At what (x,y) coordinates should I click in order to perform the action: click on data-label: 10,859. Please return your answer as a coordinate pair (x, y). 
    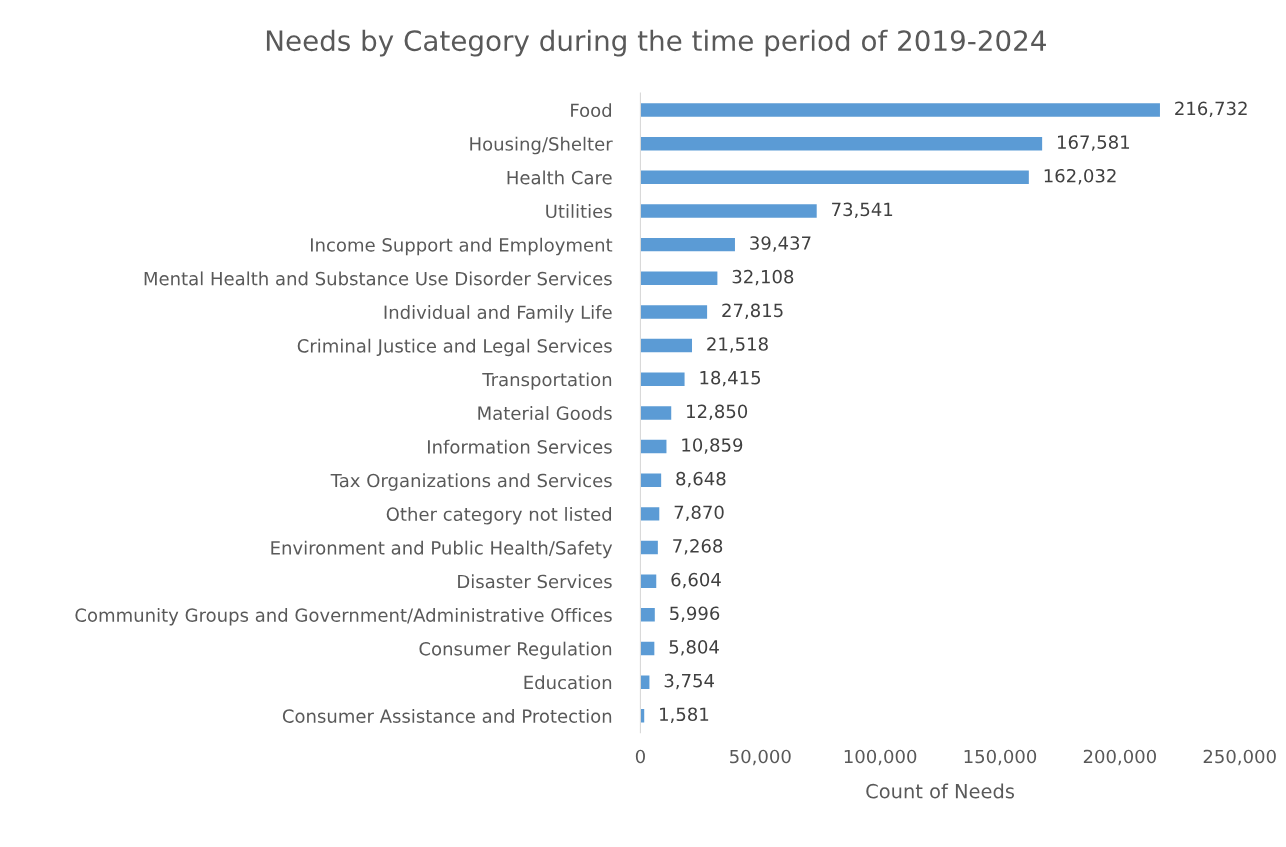
    Looking at the image, I should click on (712, 446).